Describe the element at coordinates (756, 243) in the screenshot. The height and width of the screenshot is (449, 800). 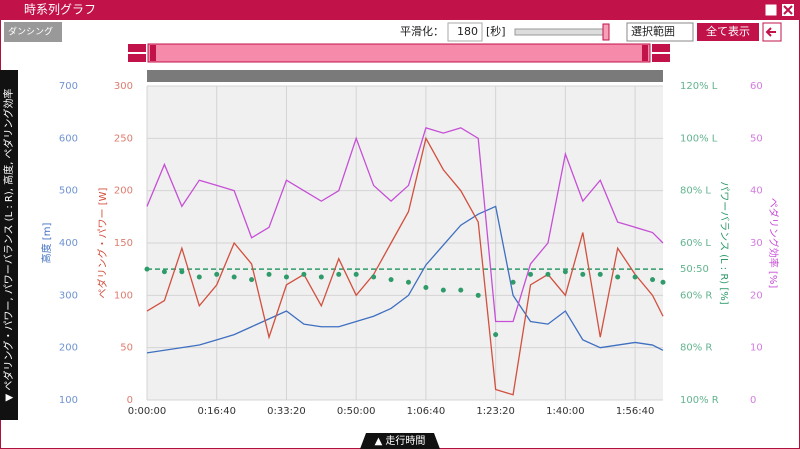
I see `y-tick-label: 30` at that location.